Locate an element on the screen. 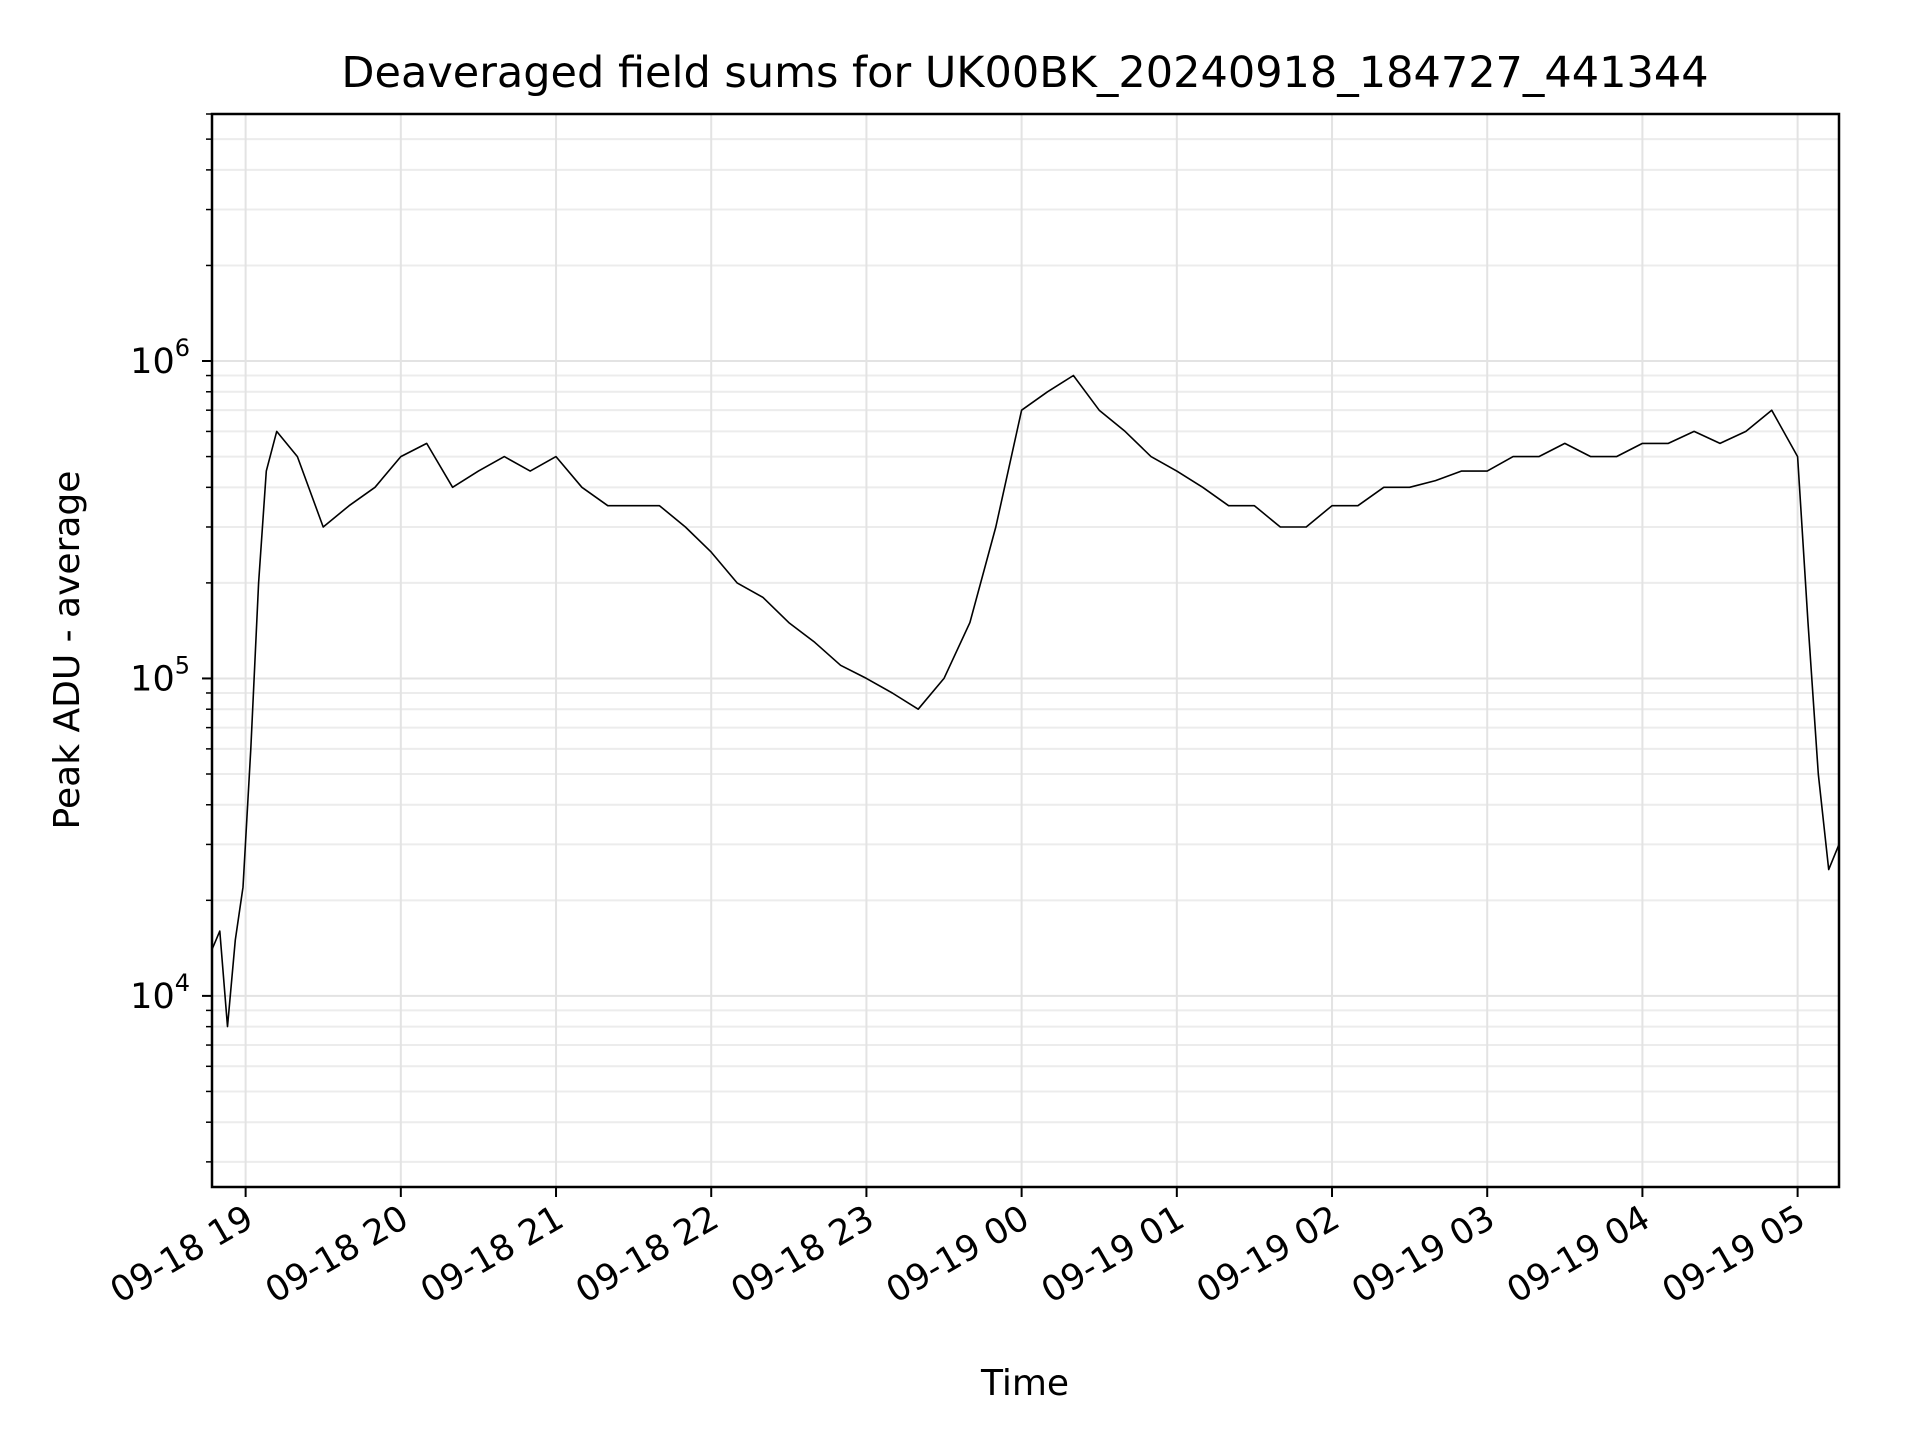  y-tick-label: 10⁵ is located at coordinates (160, 675).